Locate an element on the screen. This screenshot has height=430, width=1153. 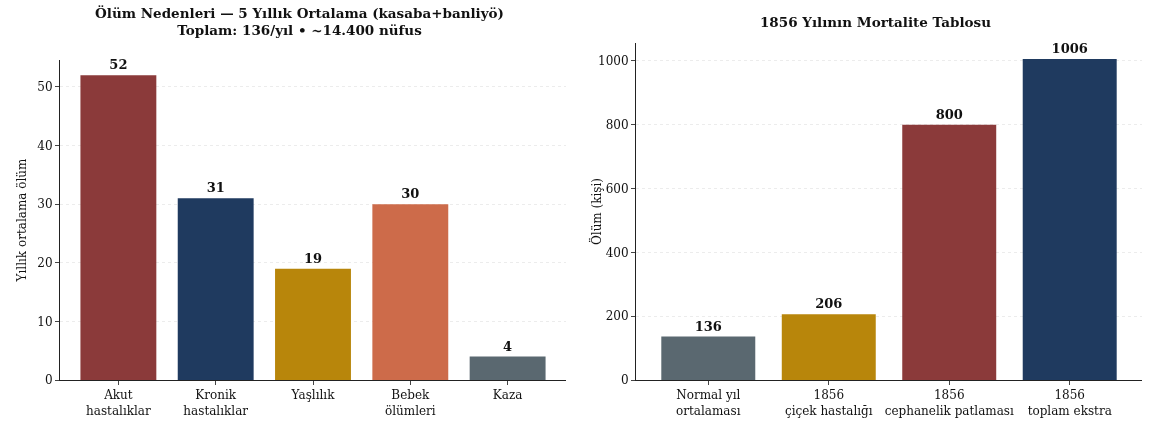
chart-title: 1856 Yılının Mortalite Tablosu is located at coordinates (875, 22).